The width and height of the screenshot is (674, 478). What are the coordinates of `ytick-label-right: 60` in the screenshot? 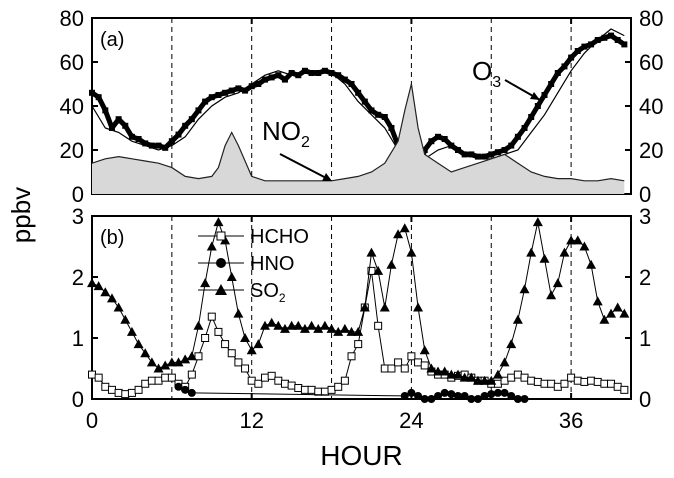 It's located at (651, 62).